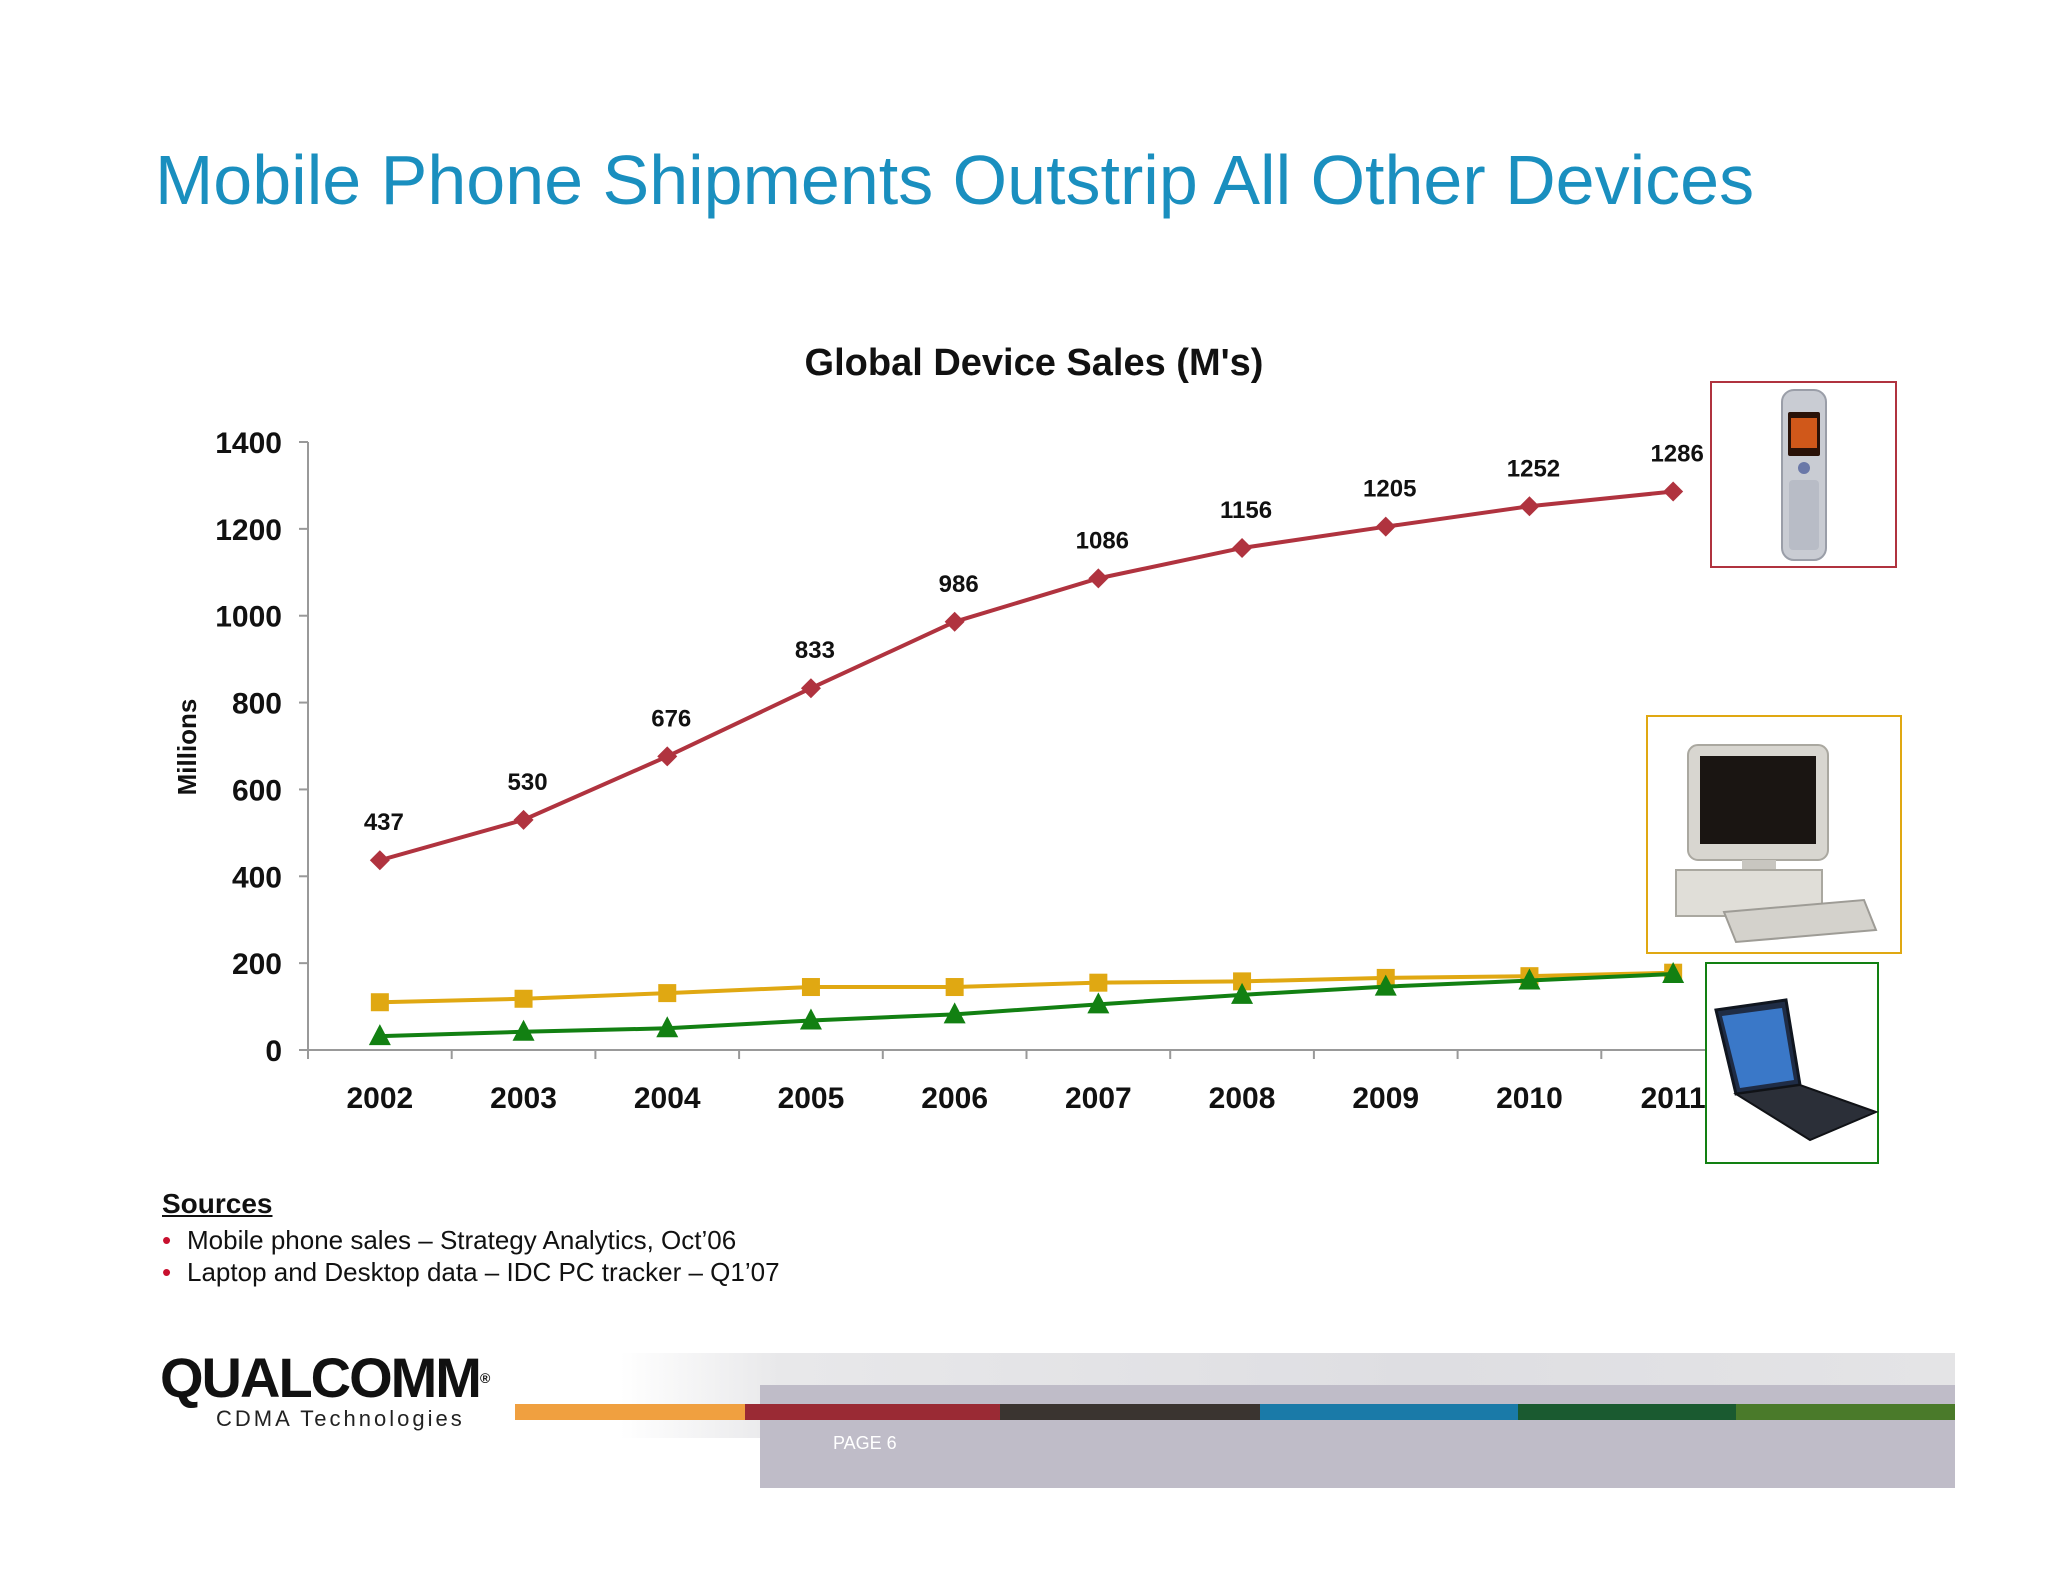  I want to click on data-label-mobile: 833, so click(815, 650).